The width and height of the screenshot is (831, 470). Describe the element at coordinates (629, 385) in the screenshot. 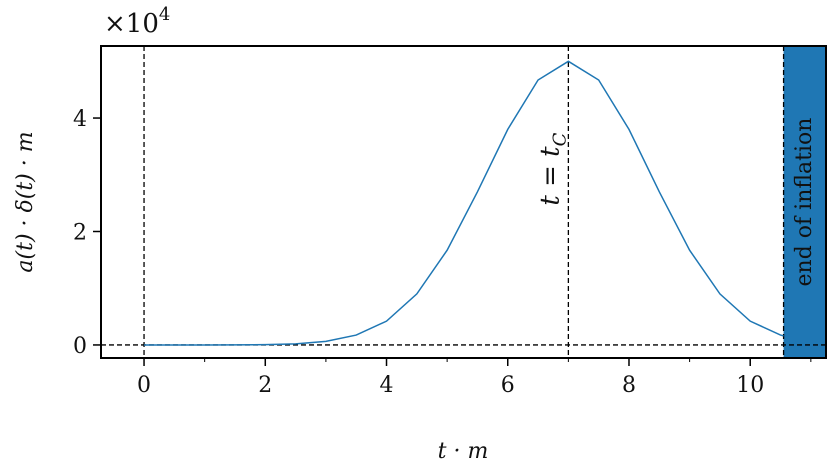

I see `x-tick-label: 8` at that location.